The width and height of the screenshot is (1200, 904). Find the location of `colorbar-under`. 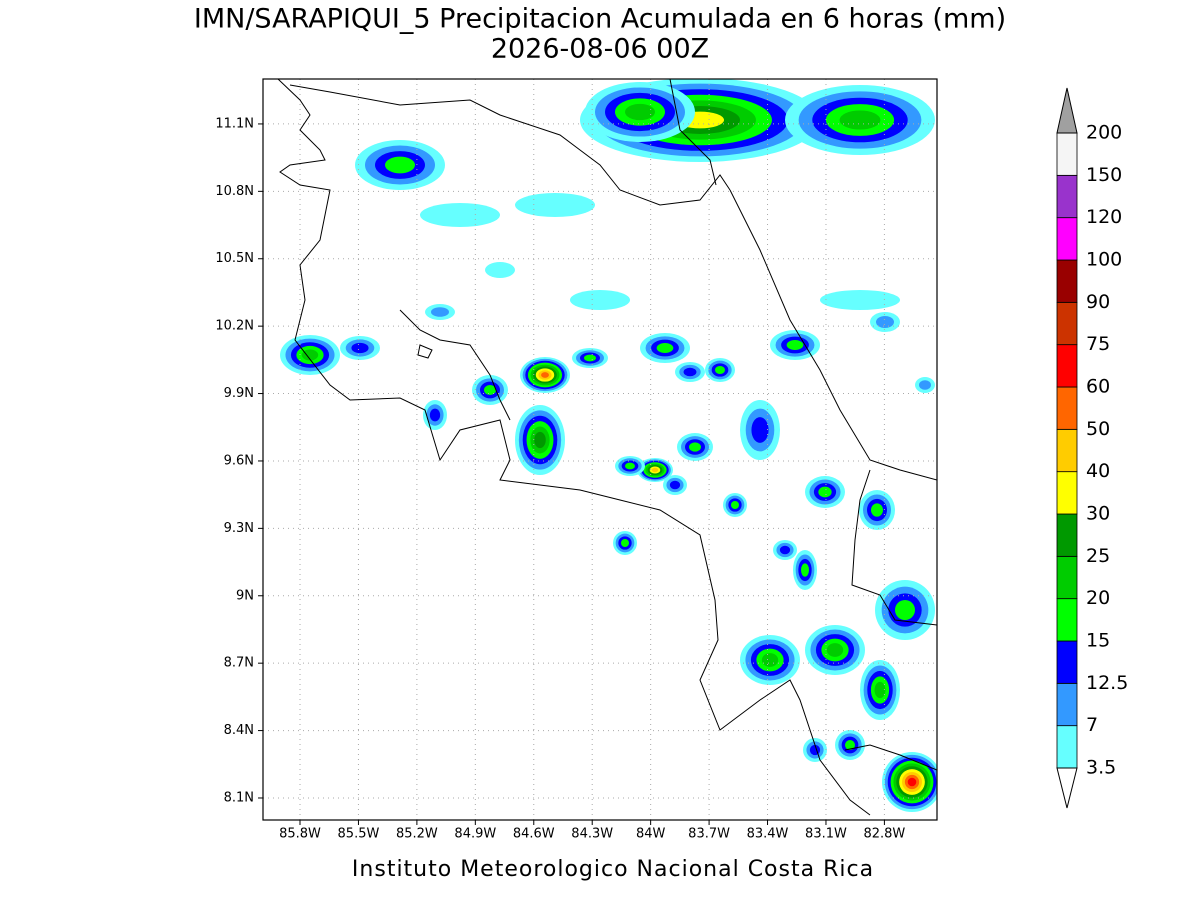

colorbar-under is located at coordinates (1067, 788).